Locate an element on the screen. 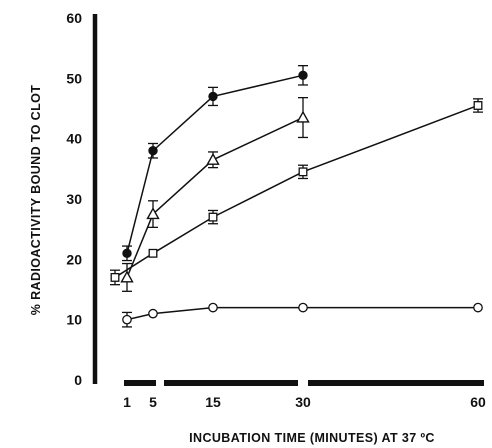 The image size is (492, 448). x-tick-label: 60 is located at coordinates (478, 402).